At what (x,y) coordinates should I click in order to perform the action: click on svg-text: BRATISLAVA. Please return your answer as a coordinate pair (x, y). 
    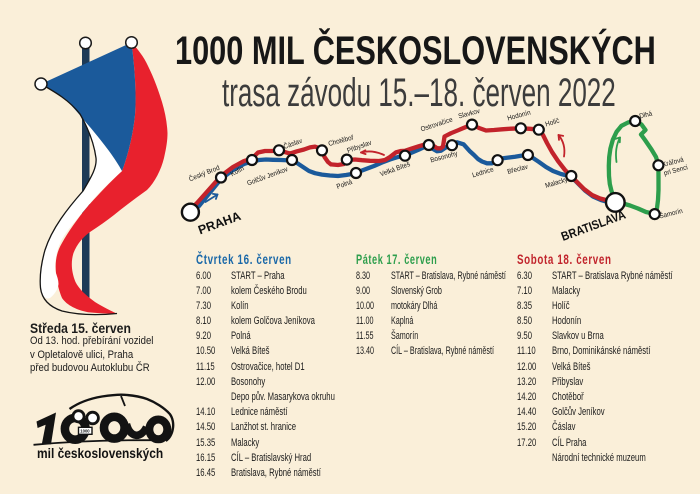
    Looking at the image, I should click on (593, 226).